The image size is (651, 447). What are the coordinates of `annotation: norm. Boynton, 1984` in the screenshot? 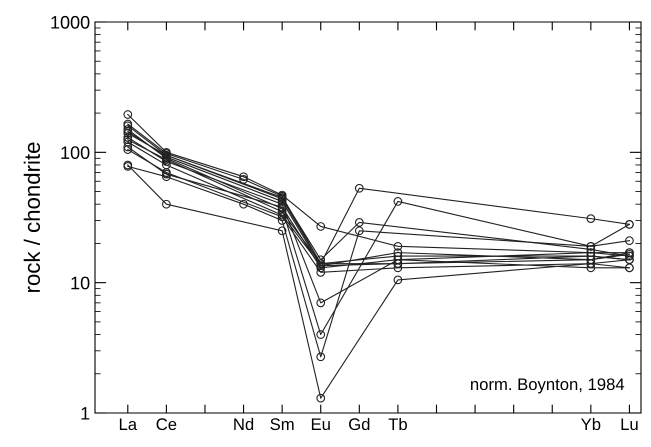 It's located at (547, 386).